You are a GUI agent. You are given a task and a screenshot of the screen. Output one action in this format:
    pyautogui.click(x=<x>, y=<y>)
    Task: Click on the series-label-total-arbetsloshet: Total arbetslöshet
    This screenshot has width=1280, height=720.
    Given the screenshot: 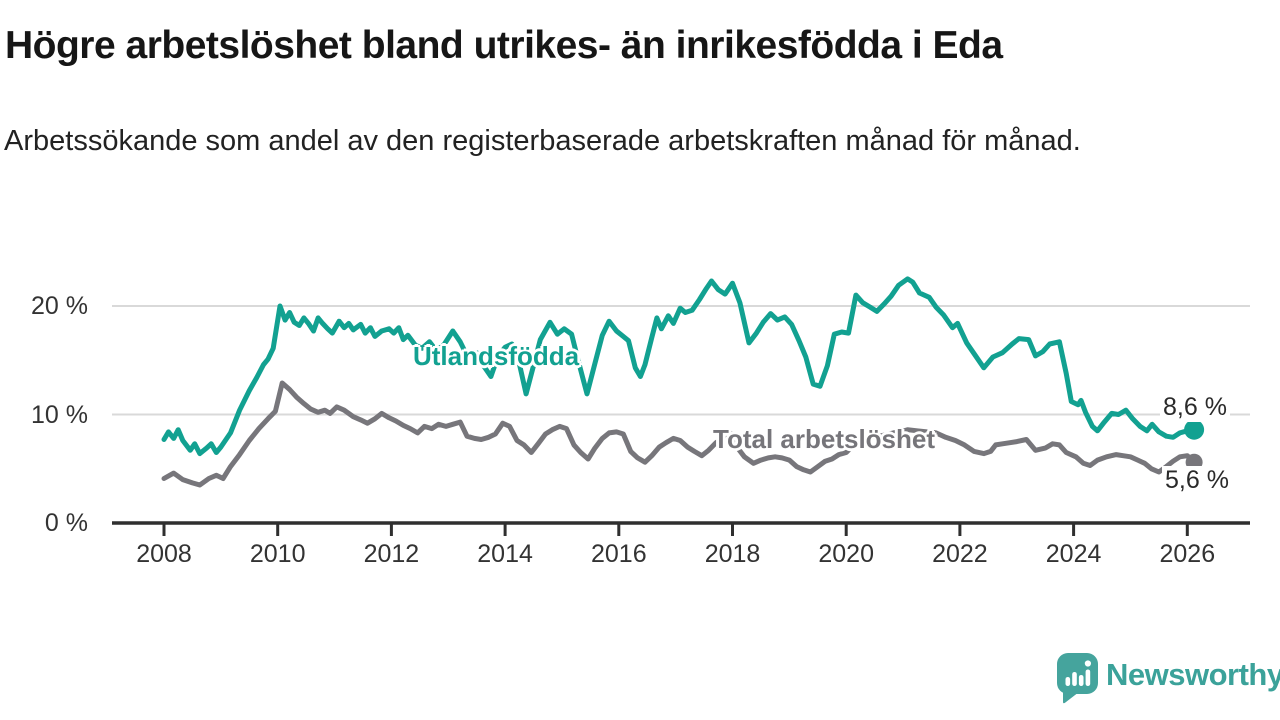 What is the action you would take?
    pyautogui.click(x=824, y=439)
    